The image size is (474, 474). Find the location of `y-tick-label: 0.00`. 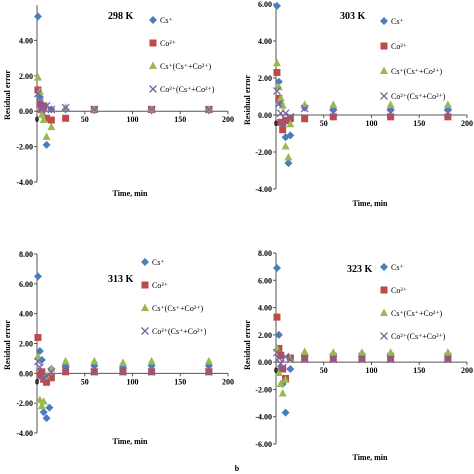

y-tick-label: 0.00 is located at coordinates (26, 373).